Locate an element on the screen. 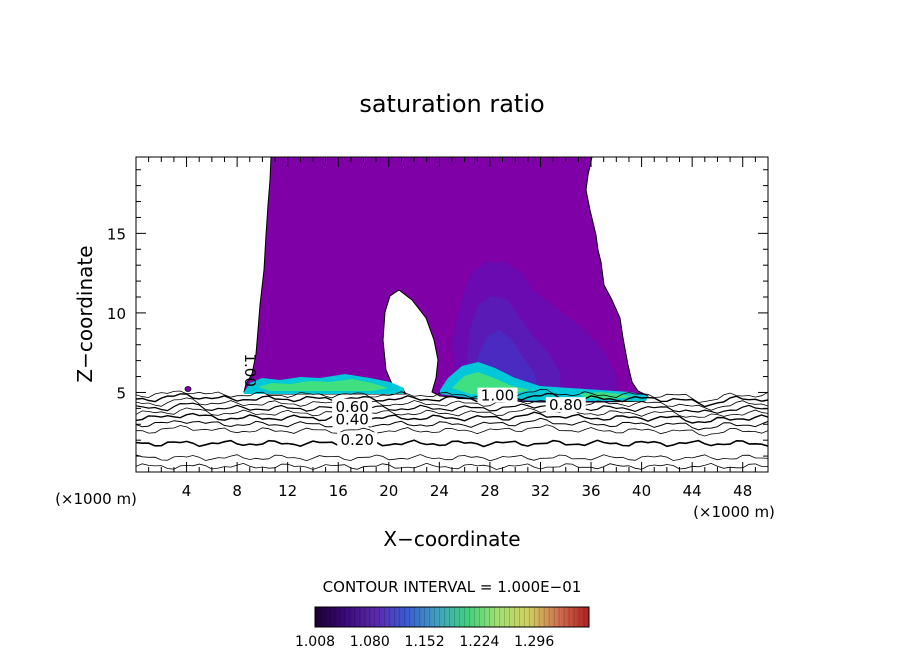  contour-label: 0.60 is located at coordinates (351, 407).